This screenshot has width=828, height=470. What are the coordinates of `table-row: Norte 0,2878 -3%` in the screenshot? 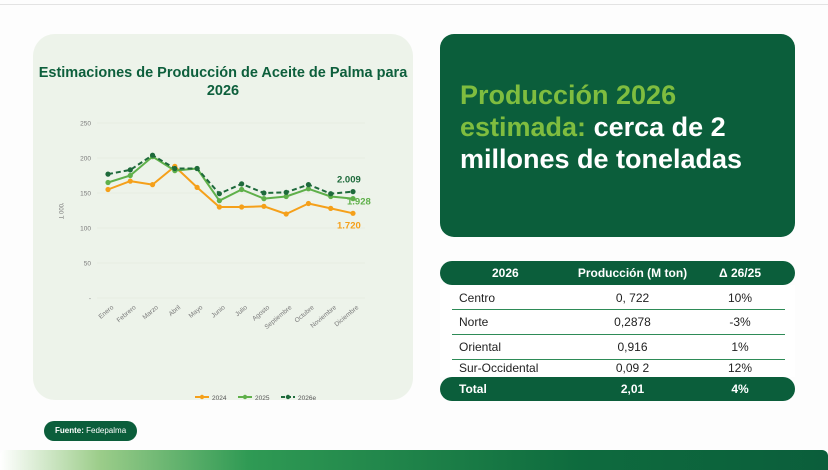 It's located at (617, 322).